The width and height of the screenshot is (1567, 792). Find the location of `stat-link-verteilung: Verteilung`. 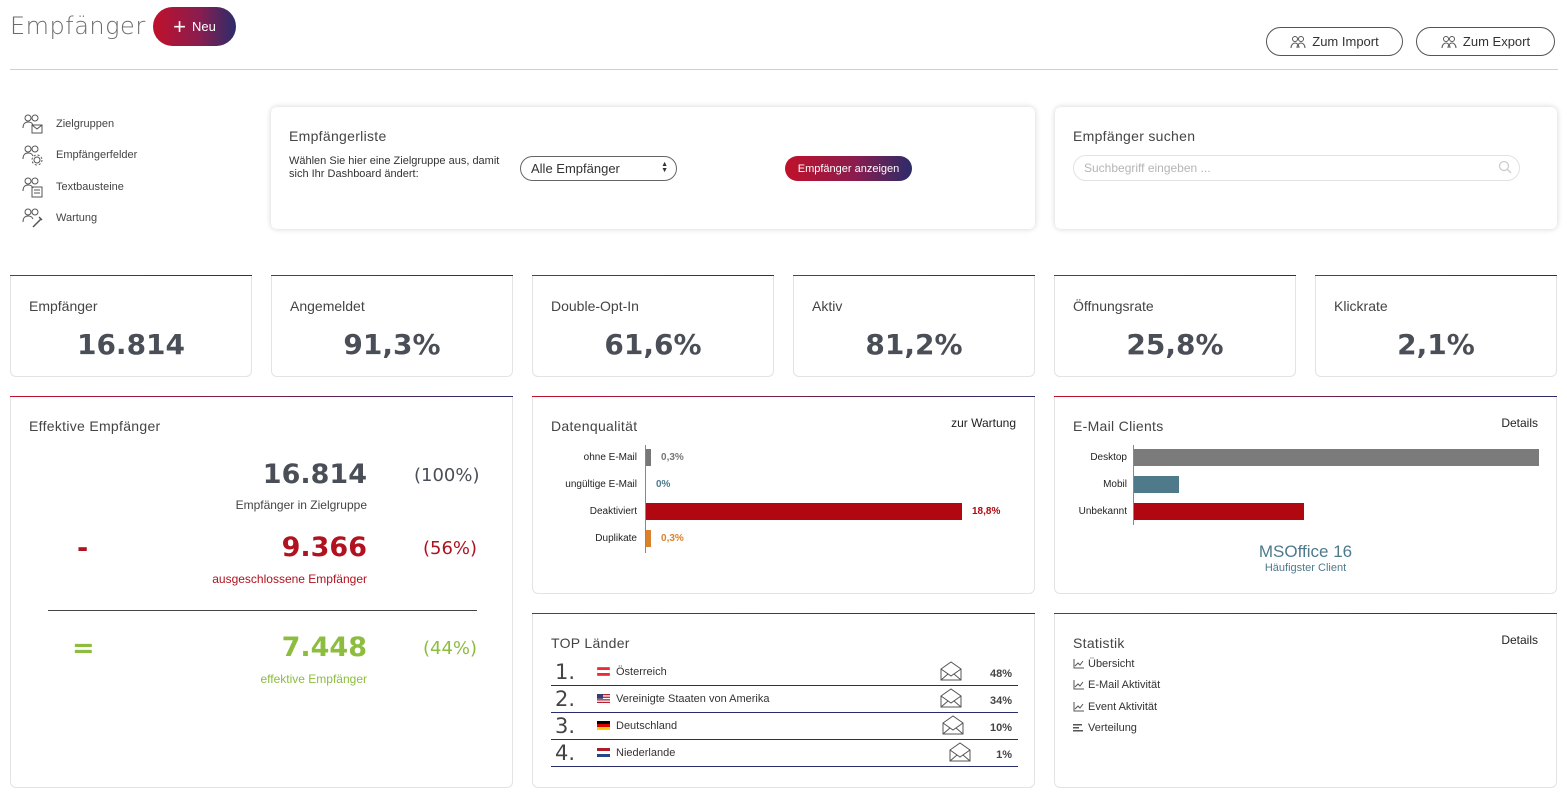

stat-link-verteilung: Verteilung is located at coordinates (1105, 728).